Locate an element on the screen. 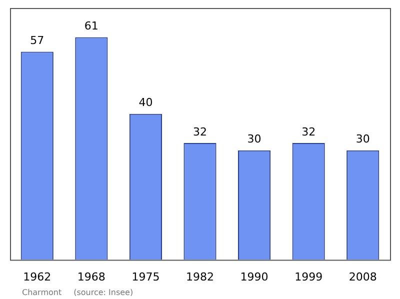  text: (source: Insee) is located at coordinates (104, 293).